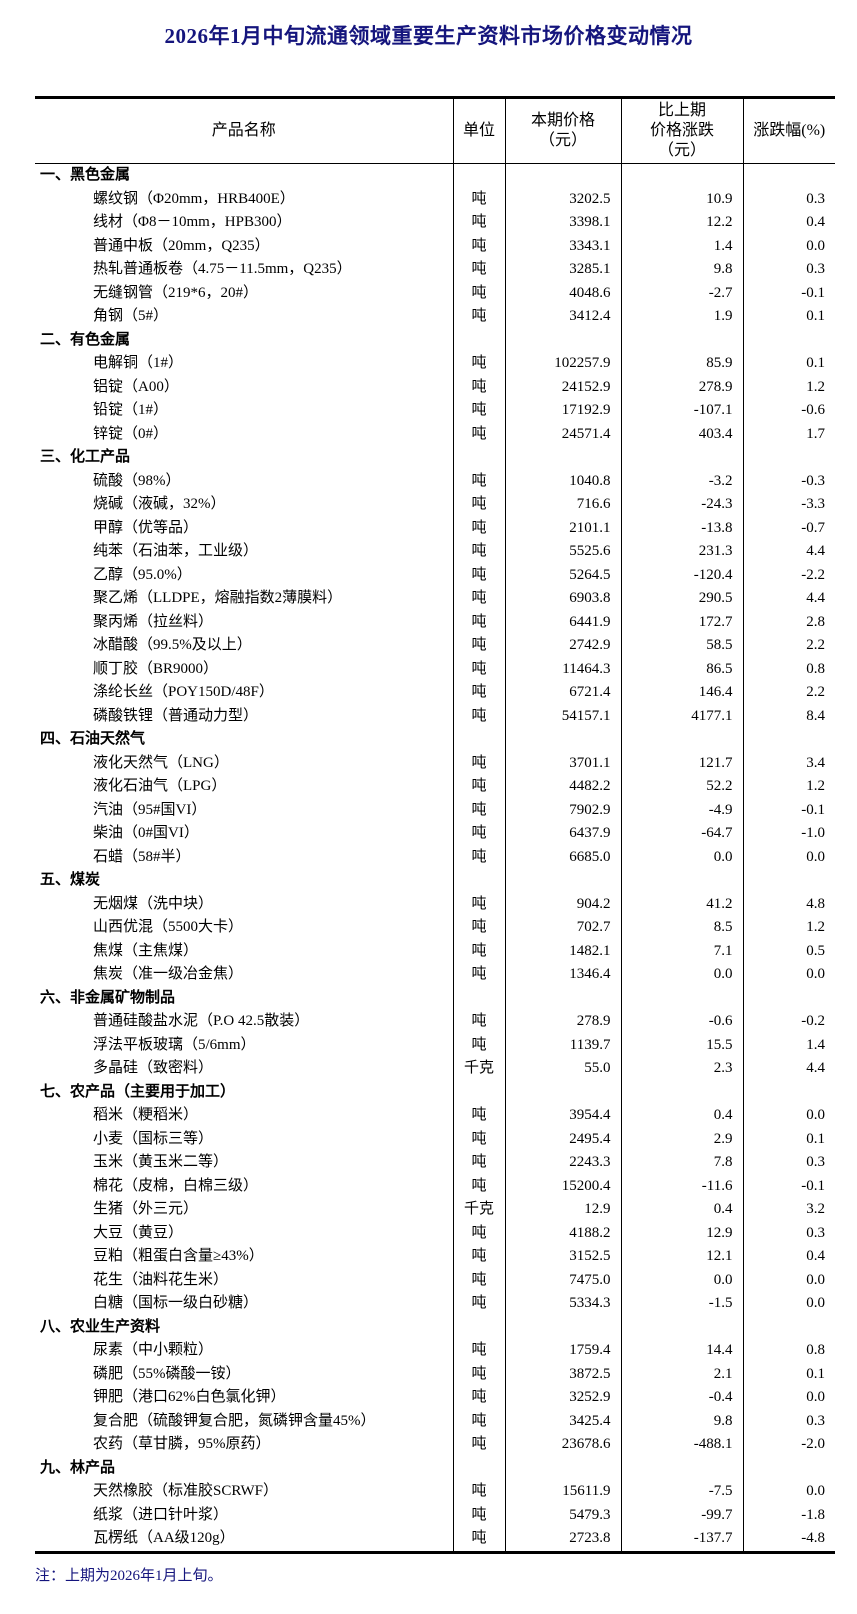  I want to click on product-cell: 柴油（0#国VI）, so click(244, 834).